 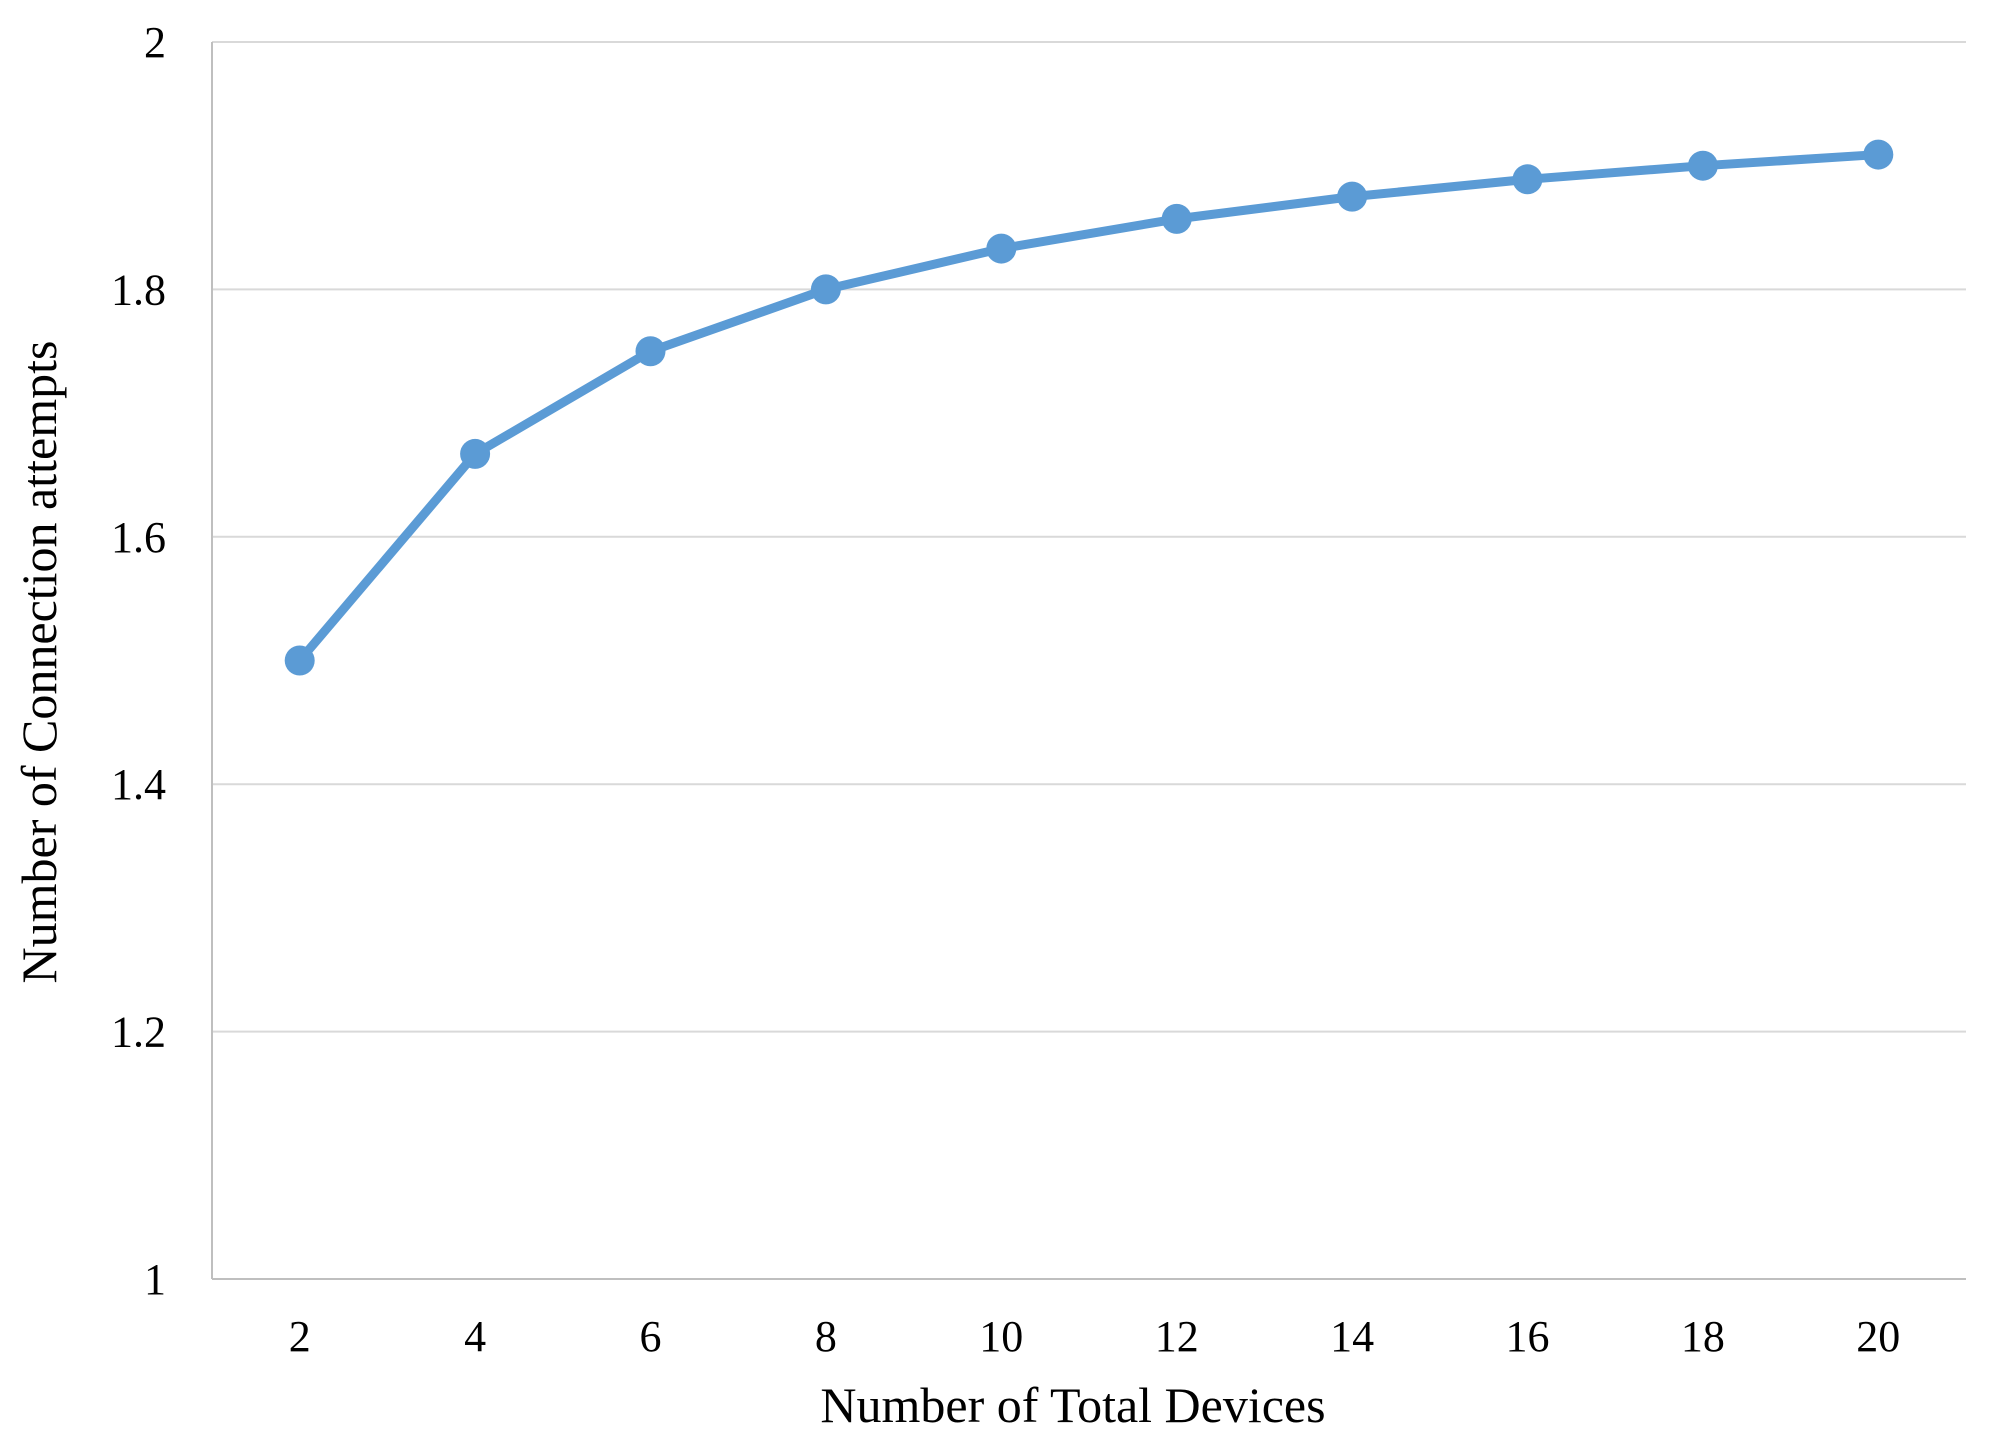 What do you see at coordinates (1001, 1336) in the screenshot?
I see `x-tick-label: 10` at bounding box center [1001, 1336].